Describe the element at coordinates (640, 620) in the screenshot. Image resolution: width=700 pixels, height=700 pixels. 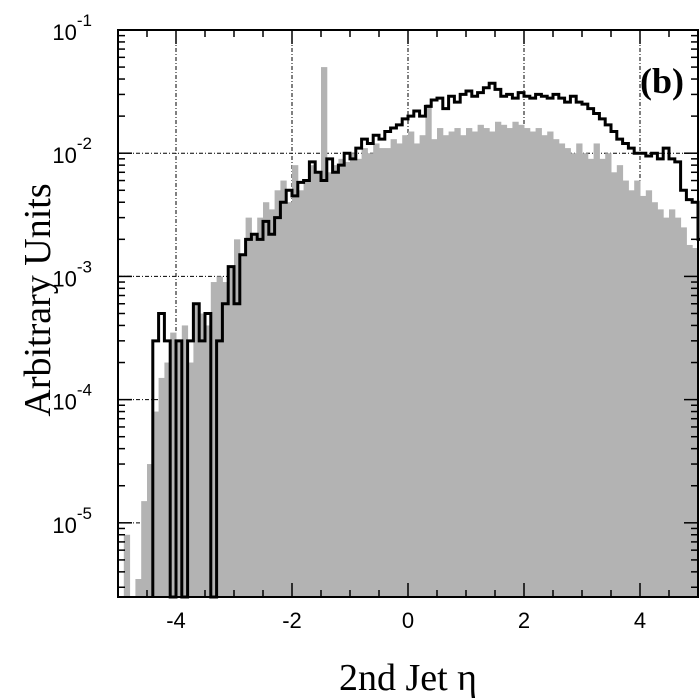
I see `x-tick-label: 4` at that location.